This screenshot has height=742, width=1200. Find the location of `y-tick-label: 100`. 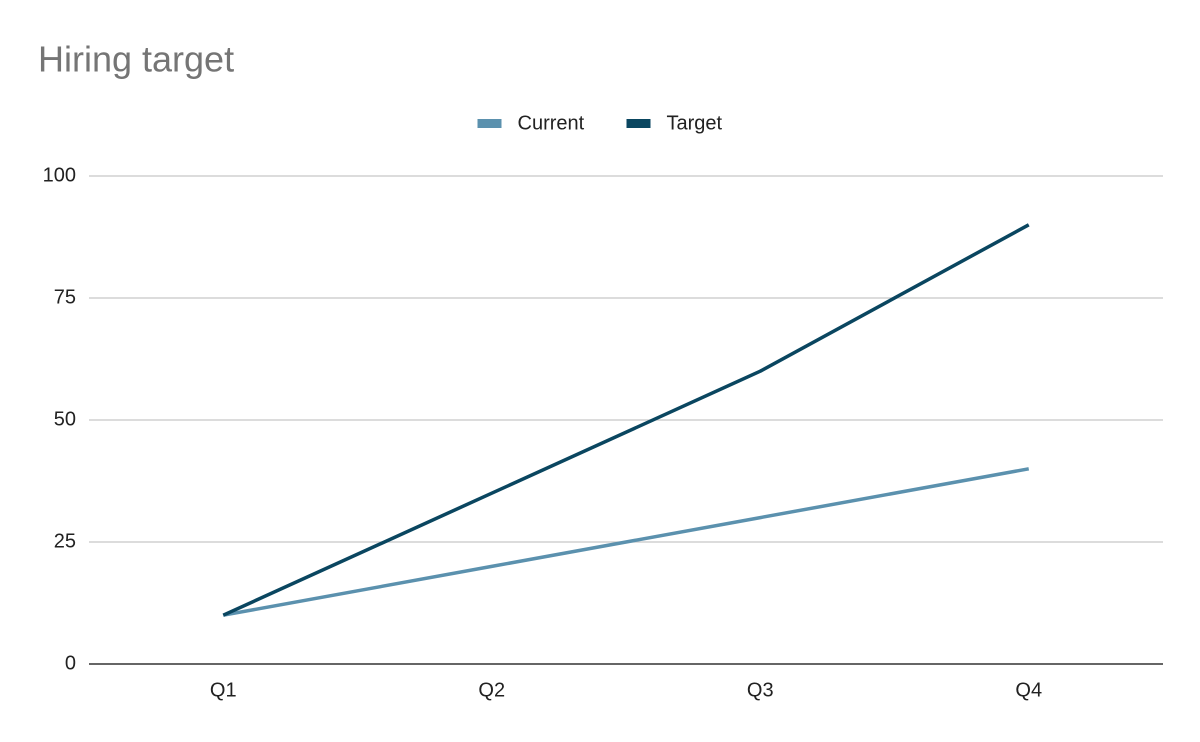

y-tick-label: 100 is located at coordinates (59, 175).